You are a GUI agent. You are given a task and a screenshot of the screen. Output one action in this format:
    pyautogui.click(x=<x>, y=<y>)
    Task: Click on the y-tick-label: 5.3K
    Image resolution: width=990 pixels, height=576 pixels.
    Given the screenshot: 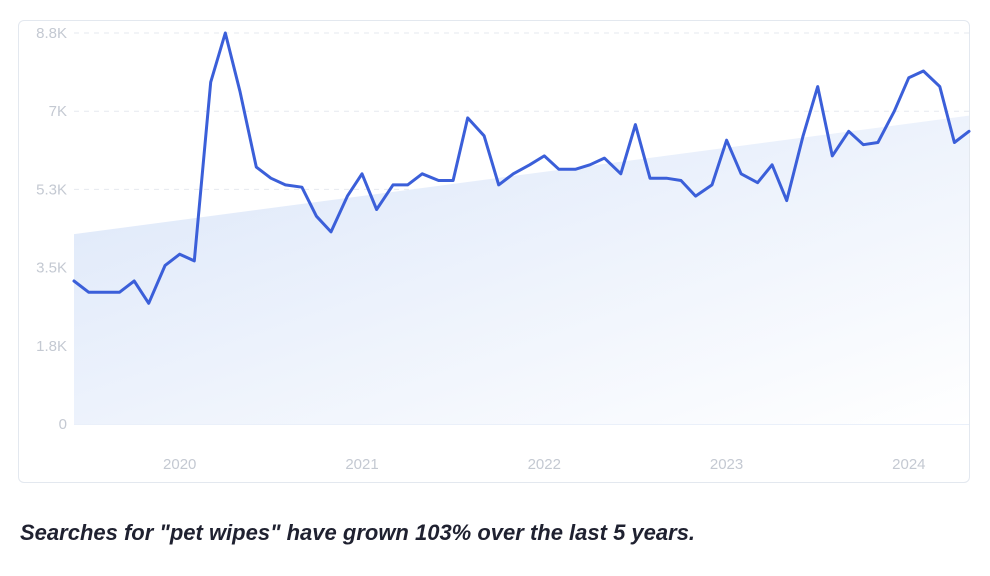 What is the action you would take?
    pyautogui.click(x=51, y=189)
    